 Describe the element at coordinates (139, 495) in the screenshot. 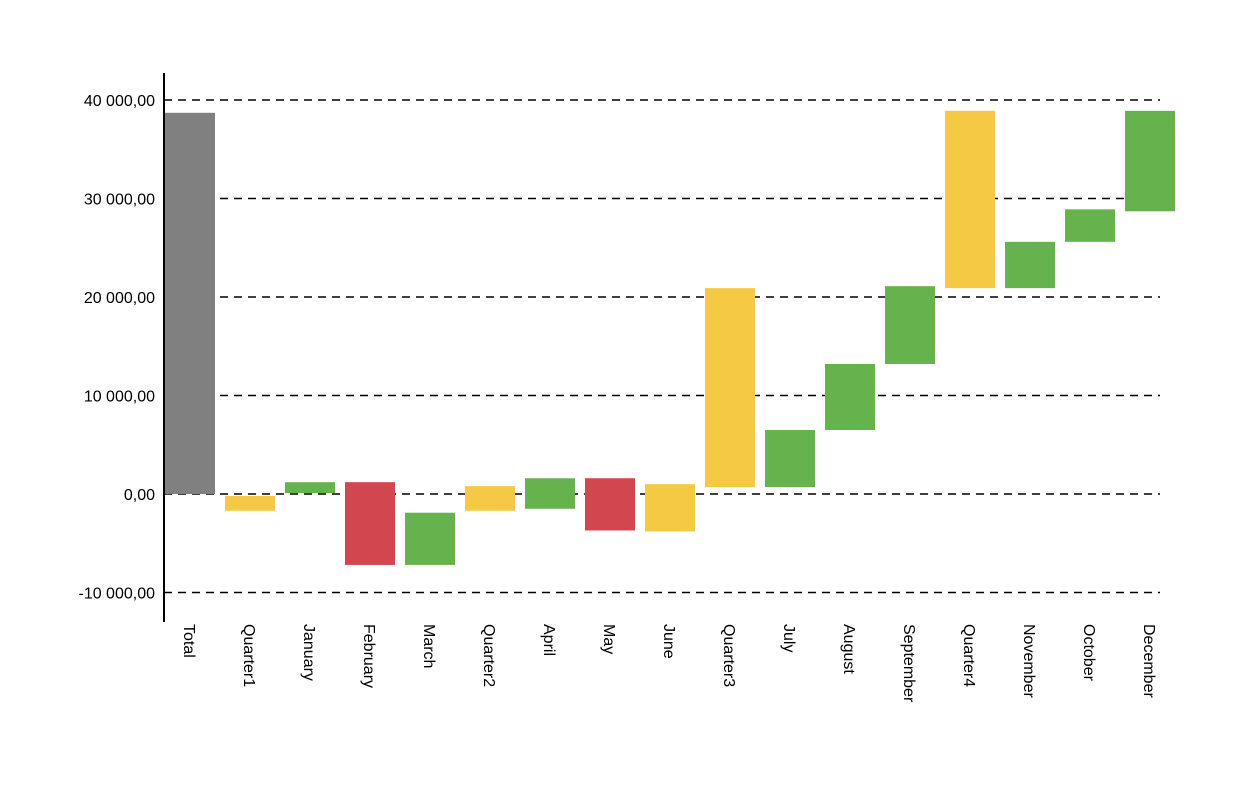

I see `y-tick-label: 0,00` at that location.